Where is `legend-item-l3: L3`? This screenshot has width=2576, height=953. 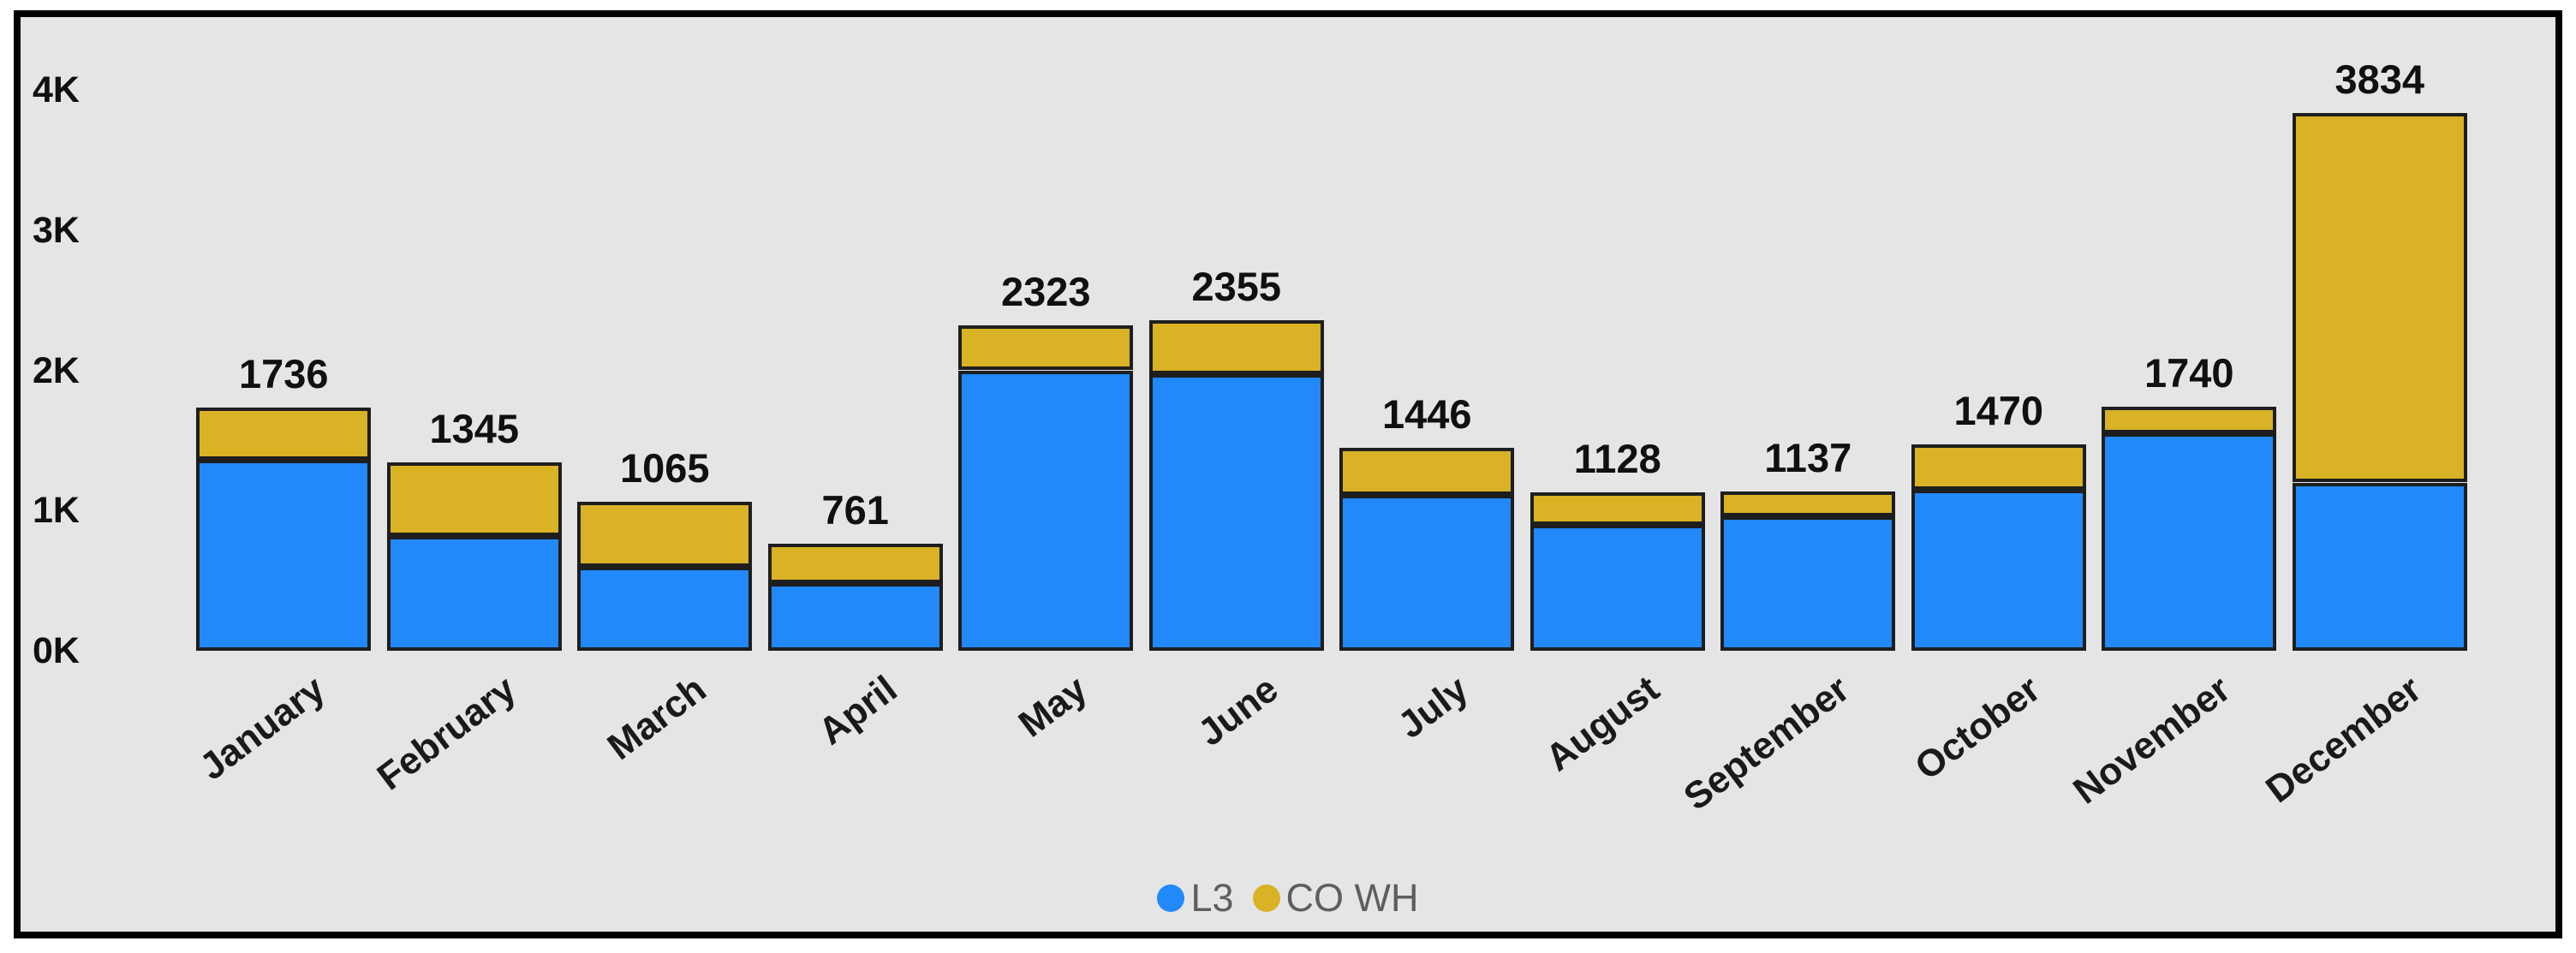 legend-item-l3: L3 is located at coordinates (1196, 898).